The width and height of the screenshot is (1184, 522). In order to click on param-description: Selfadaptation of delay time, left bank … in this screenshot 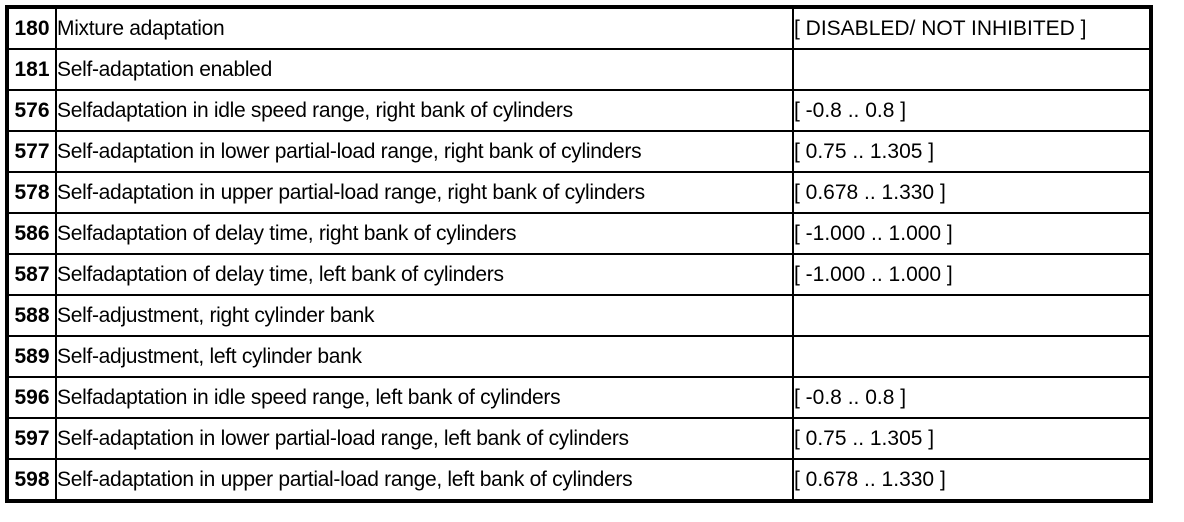, I will do `click(424, 274)`.